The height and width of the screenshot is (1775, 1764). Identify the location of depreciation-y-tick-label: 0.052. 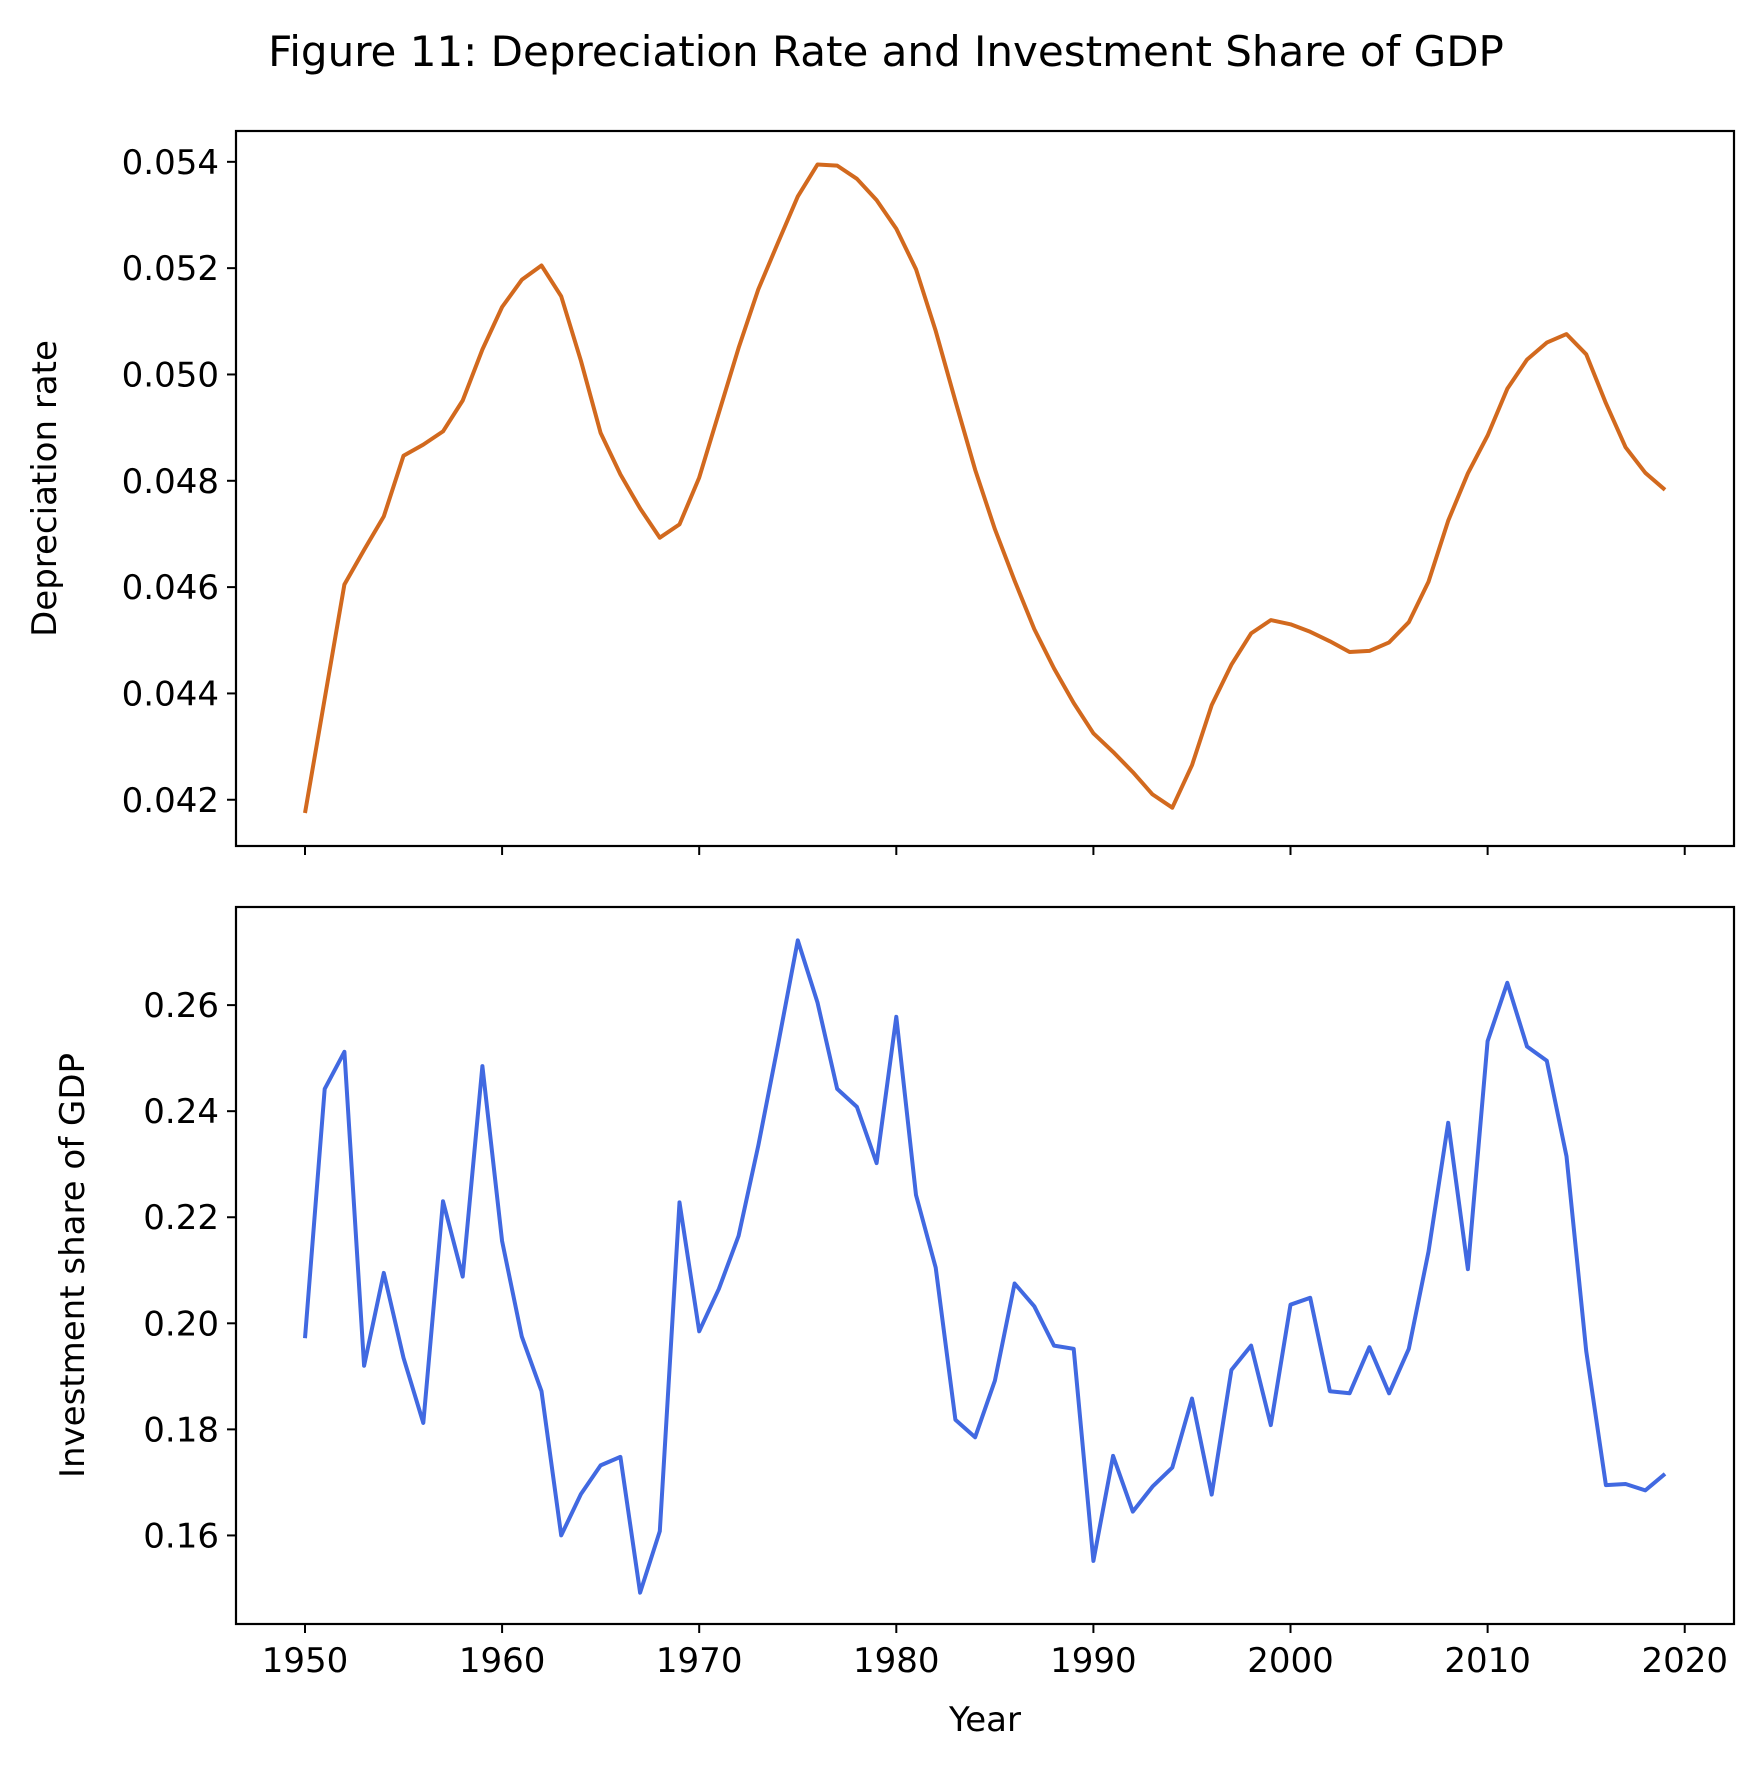
(170, 269).